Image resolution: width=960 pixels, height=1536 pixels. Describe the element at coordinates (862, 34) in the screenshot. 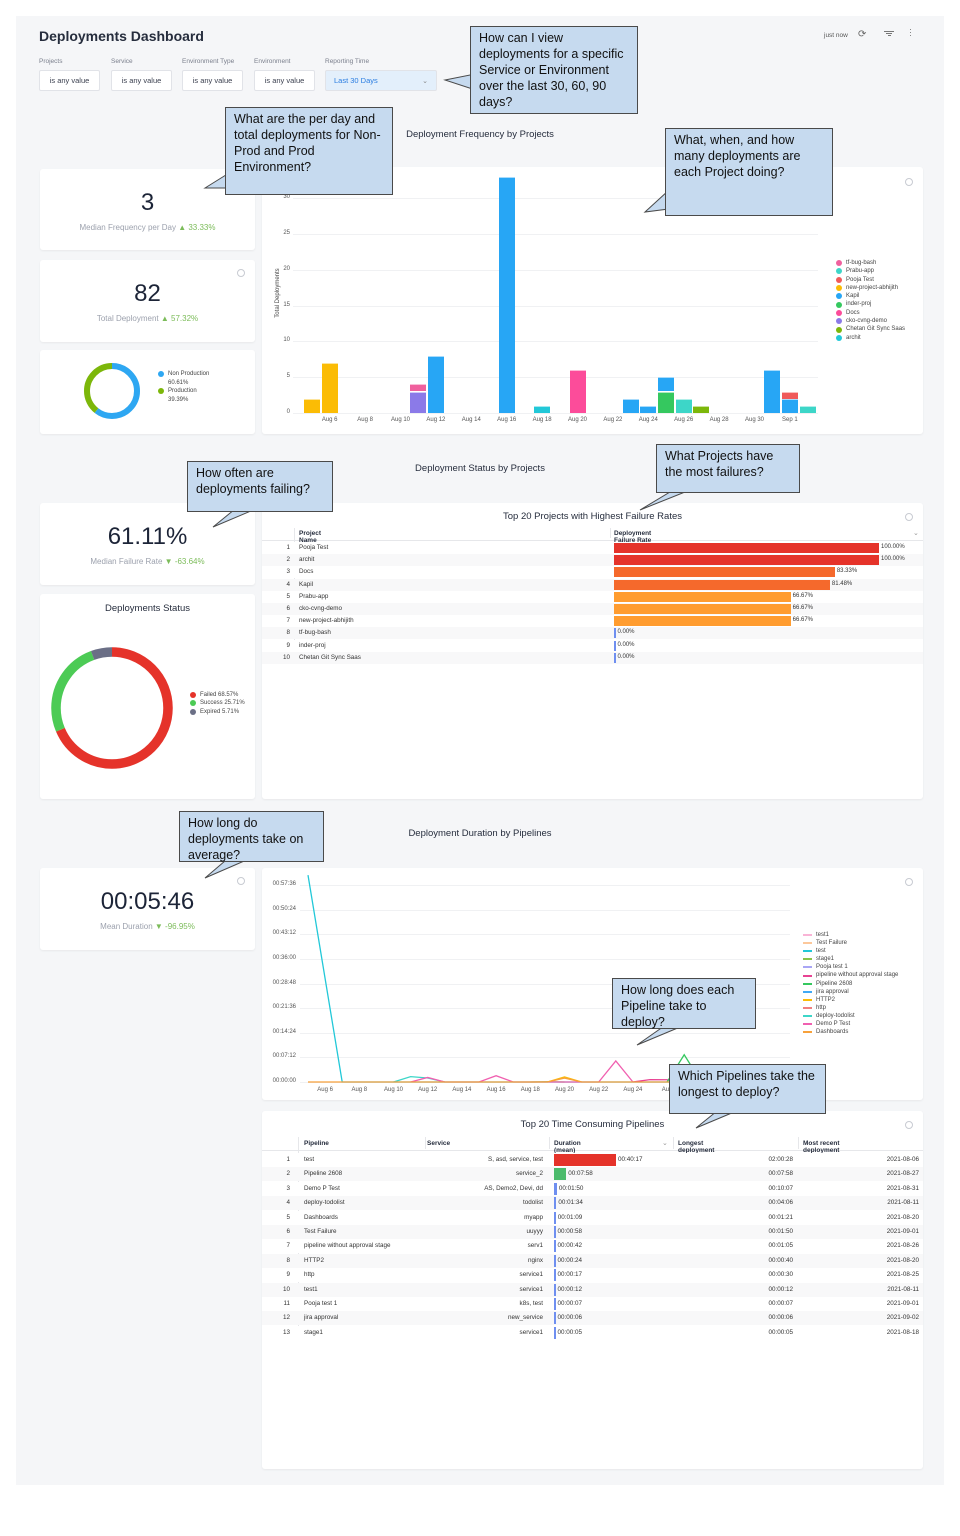

I see `refresh-icon: ⟳` at that location.